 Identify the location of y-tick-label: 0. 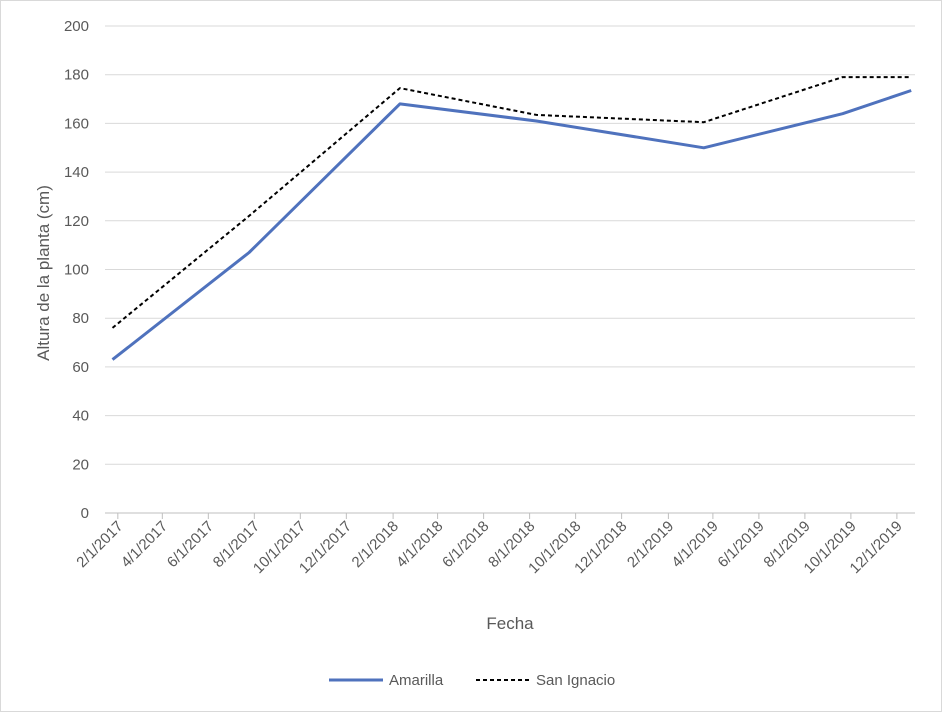
(85, 513).